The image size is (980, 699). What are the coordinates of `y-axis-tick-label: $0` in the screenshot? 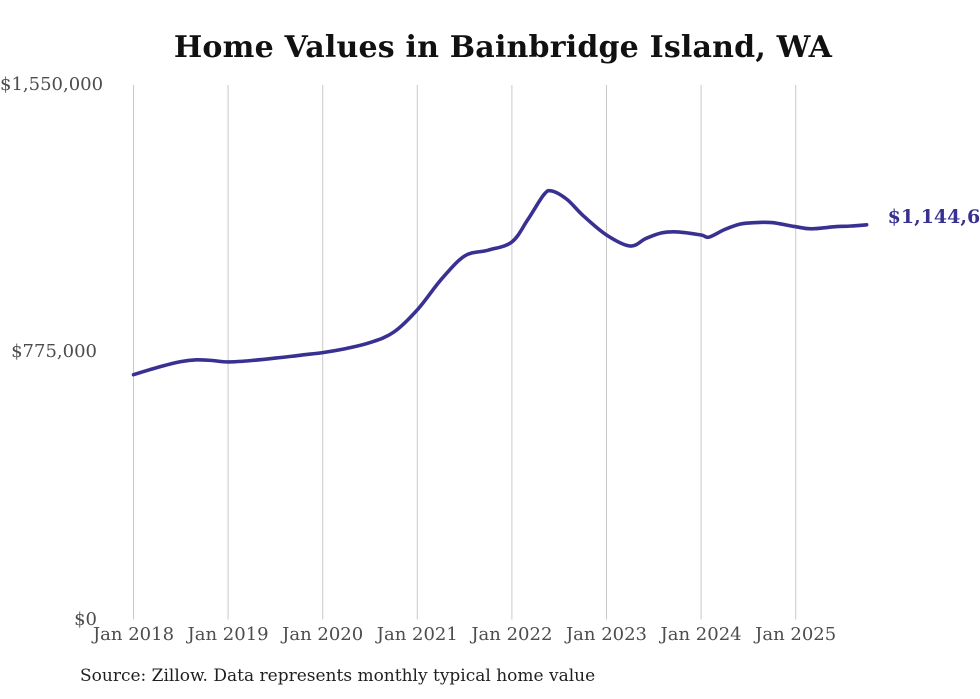 It's located at (85, 619).